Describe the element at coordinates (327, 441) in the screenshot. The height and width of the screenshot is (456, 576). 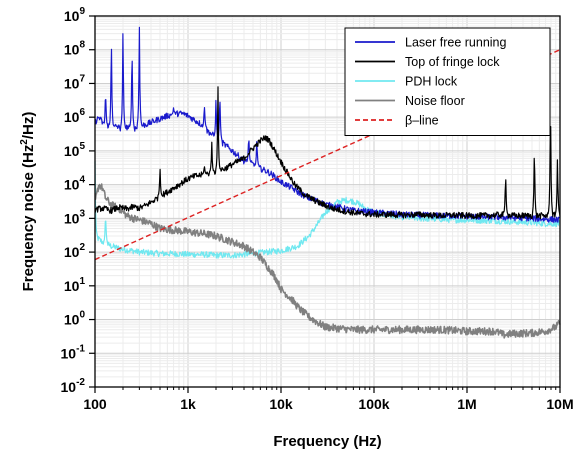
I see `x-axis-title: Frequency (Hz)` at that location.